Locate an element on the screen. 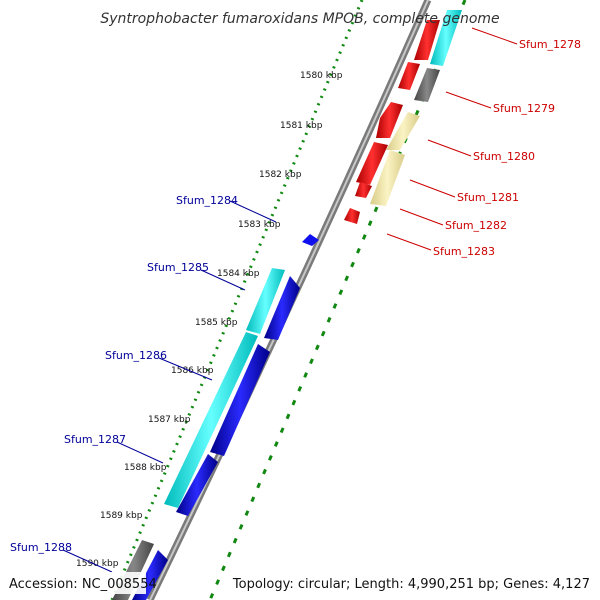 This screenshot has width=600, height=600. gene-label-sfum-1280: Sfum_1280 is located at coordinates (504, 156).